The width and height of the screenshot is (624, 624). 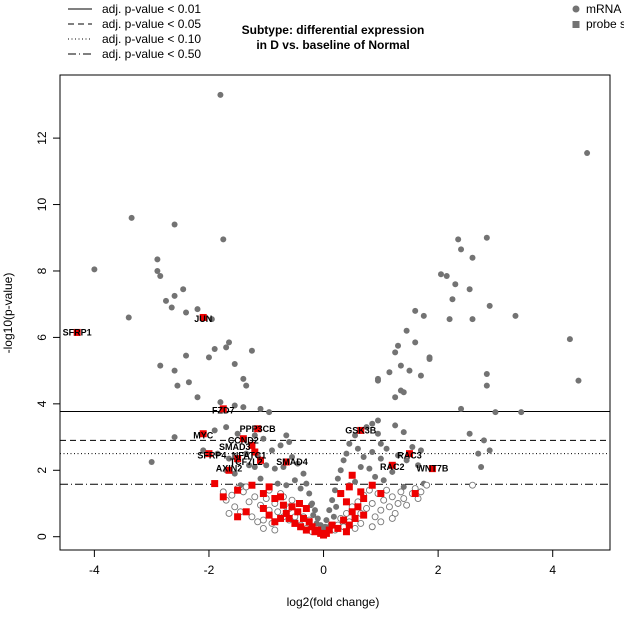 I want to click on threshold-lines, so click(x=335, y=447).